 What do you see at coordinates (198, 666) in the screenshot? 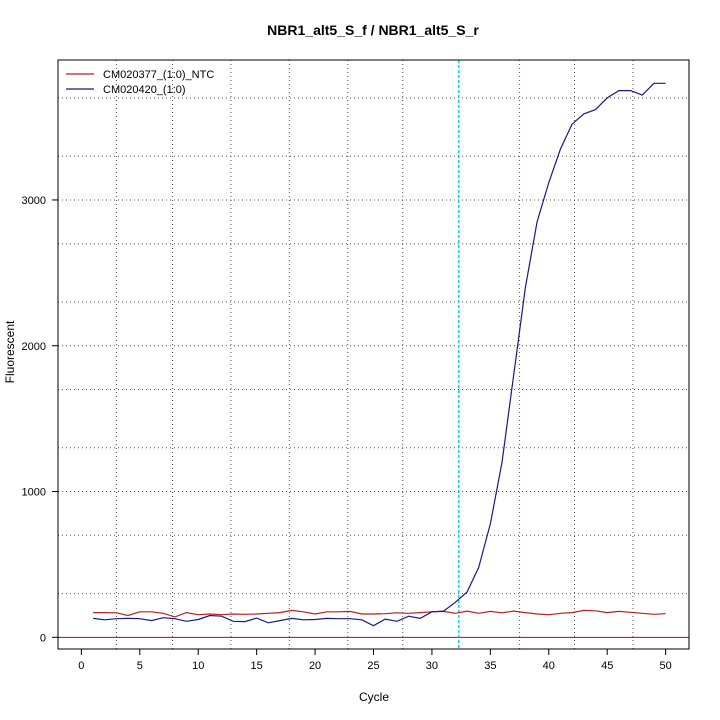
I see `x-tick-label: 10` at bounding box center [198, 666].